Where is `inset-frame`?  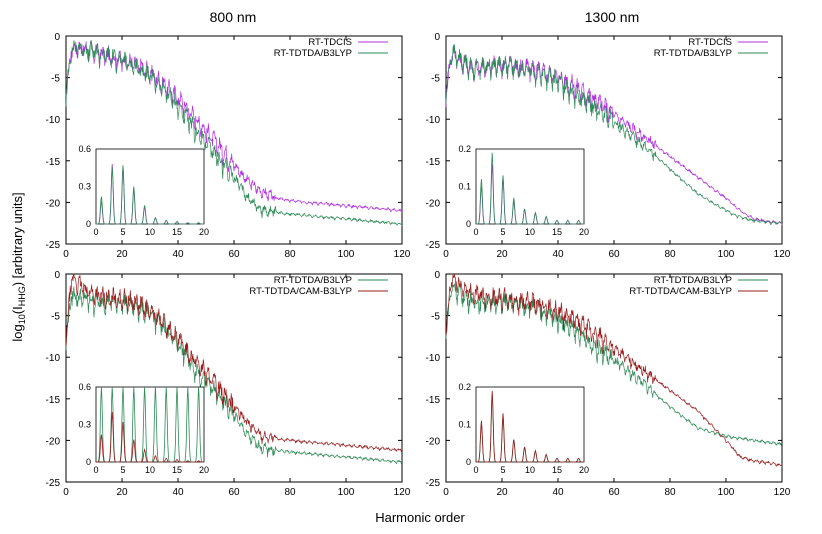
inset-frame is located at coordinates (150, 424).